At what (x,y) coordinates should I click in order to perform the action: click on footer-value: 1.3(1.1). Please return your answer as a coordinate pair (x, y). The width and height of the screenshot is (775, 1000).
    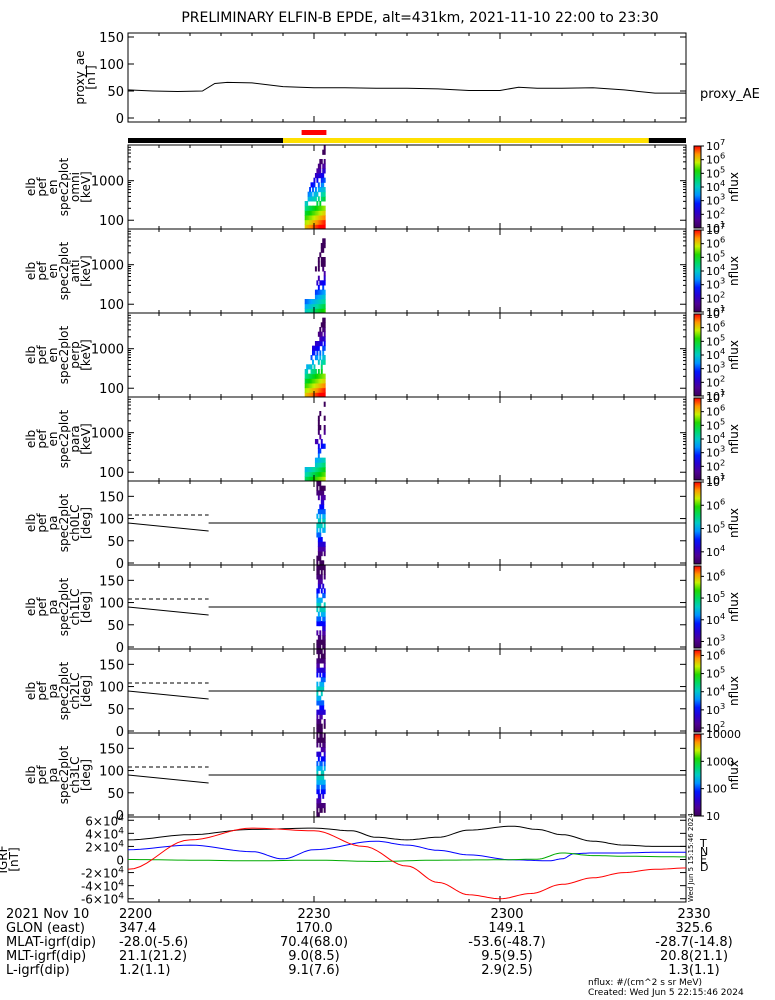
    Looking at the image, I should click on (694, 970).